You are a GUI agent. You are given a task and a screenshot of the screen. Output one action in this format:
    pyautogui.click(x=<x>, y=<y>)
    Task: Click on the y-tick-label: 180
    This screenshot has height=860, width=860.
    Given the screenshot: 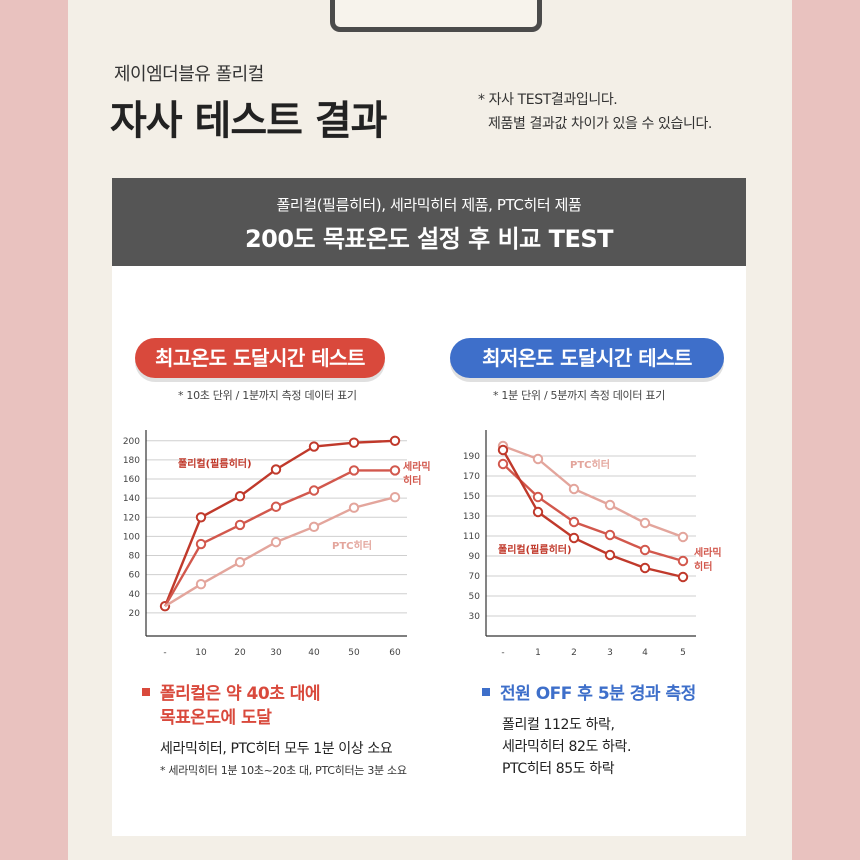 What is the action you would take?
    pyautogui.click(x=131, y=461)
    